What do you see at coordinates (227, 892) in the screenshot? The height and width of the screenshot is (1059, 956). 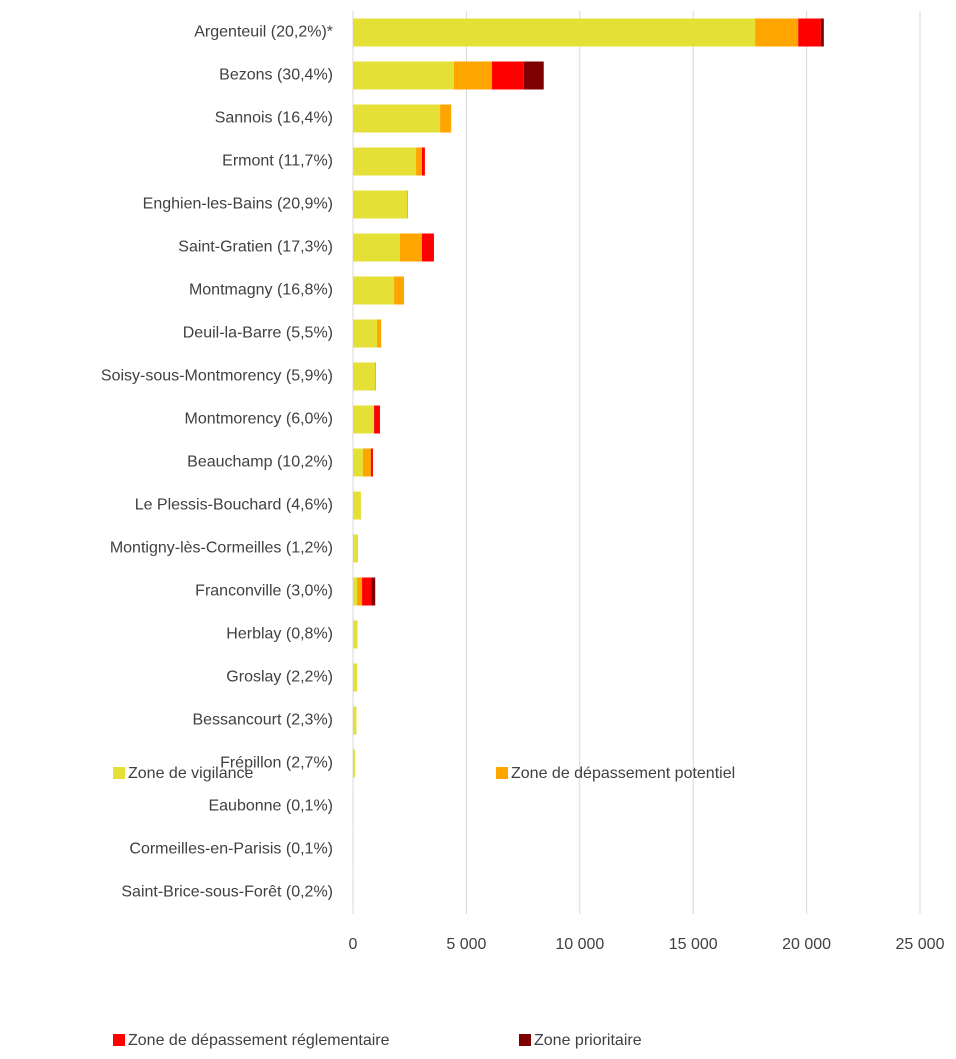 I see `y-tick-label: Saint-Brice-sous-Forêt (0,2%)` at bounding box center [227, 892].